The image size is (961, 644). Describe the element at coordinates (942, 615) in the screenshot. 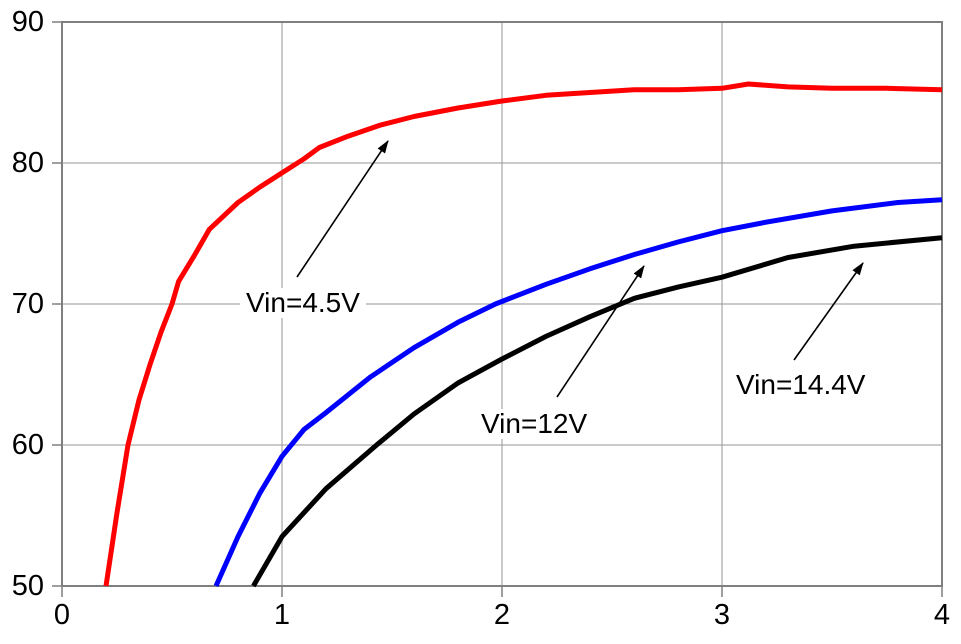

I see `x-tick-label: 4` at that location.